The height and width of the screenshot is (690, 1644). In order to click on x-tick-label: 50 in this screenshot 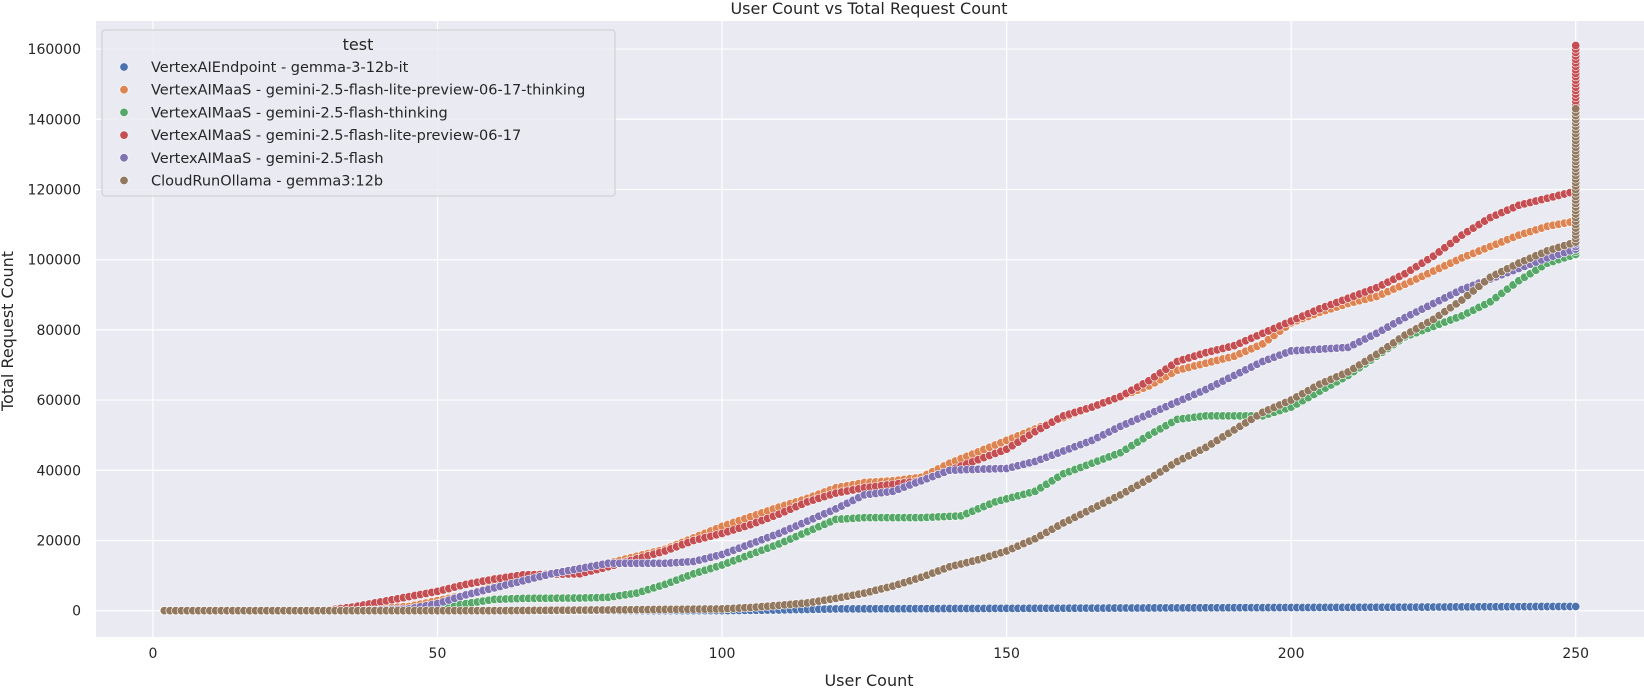, I will do `click(438, 654)`.